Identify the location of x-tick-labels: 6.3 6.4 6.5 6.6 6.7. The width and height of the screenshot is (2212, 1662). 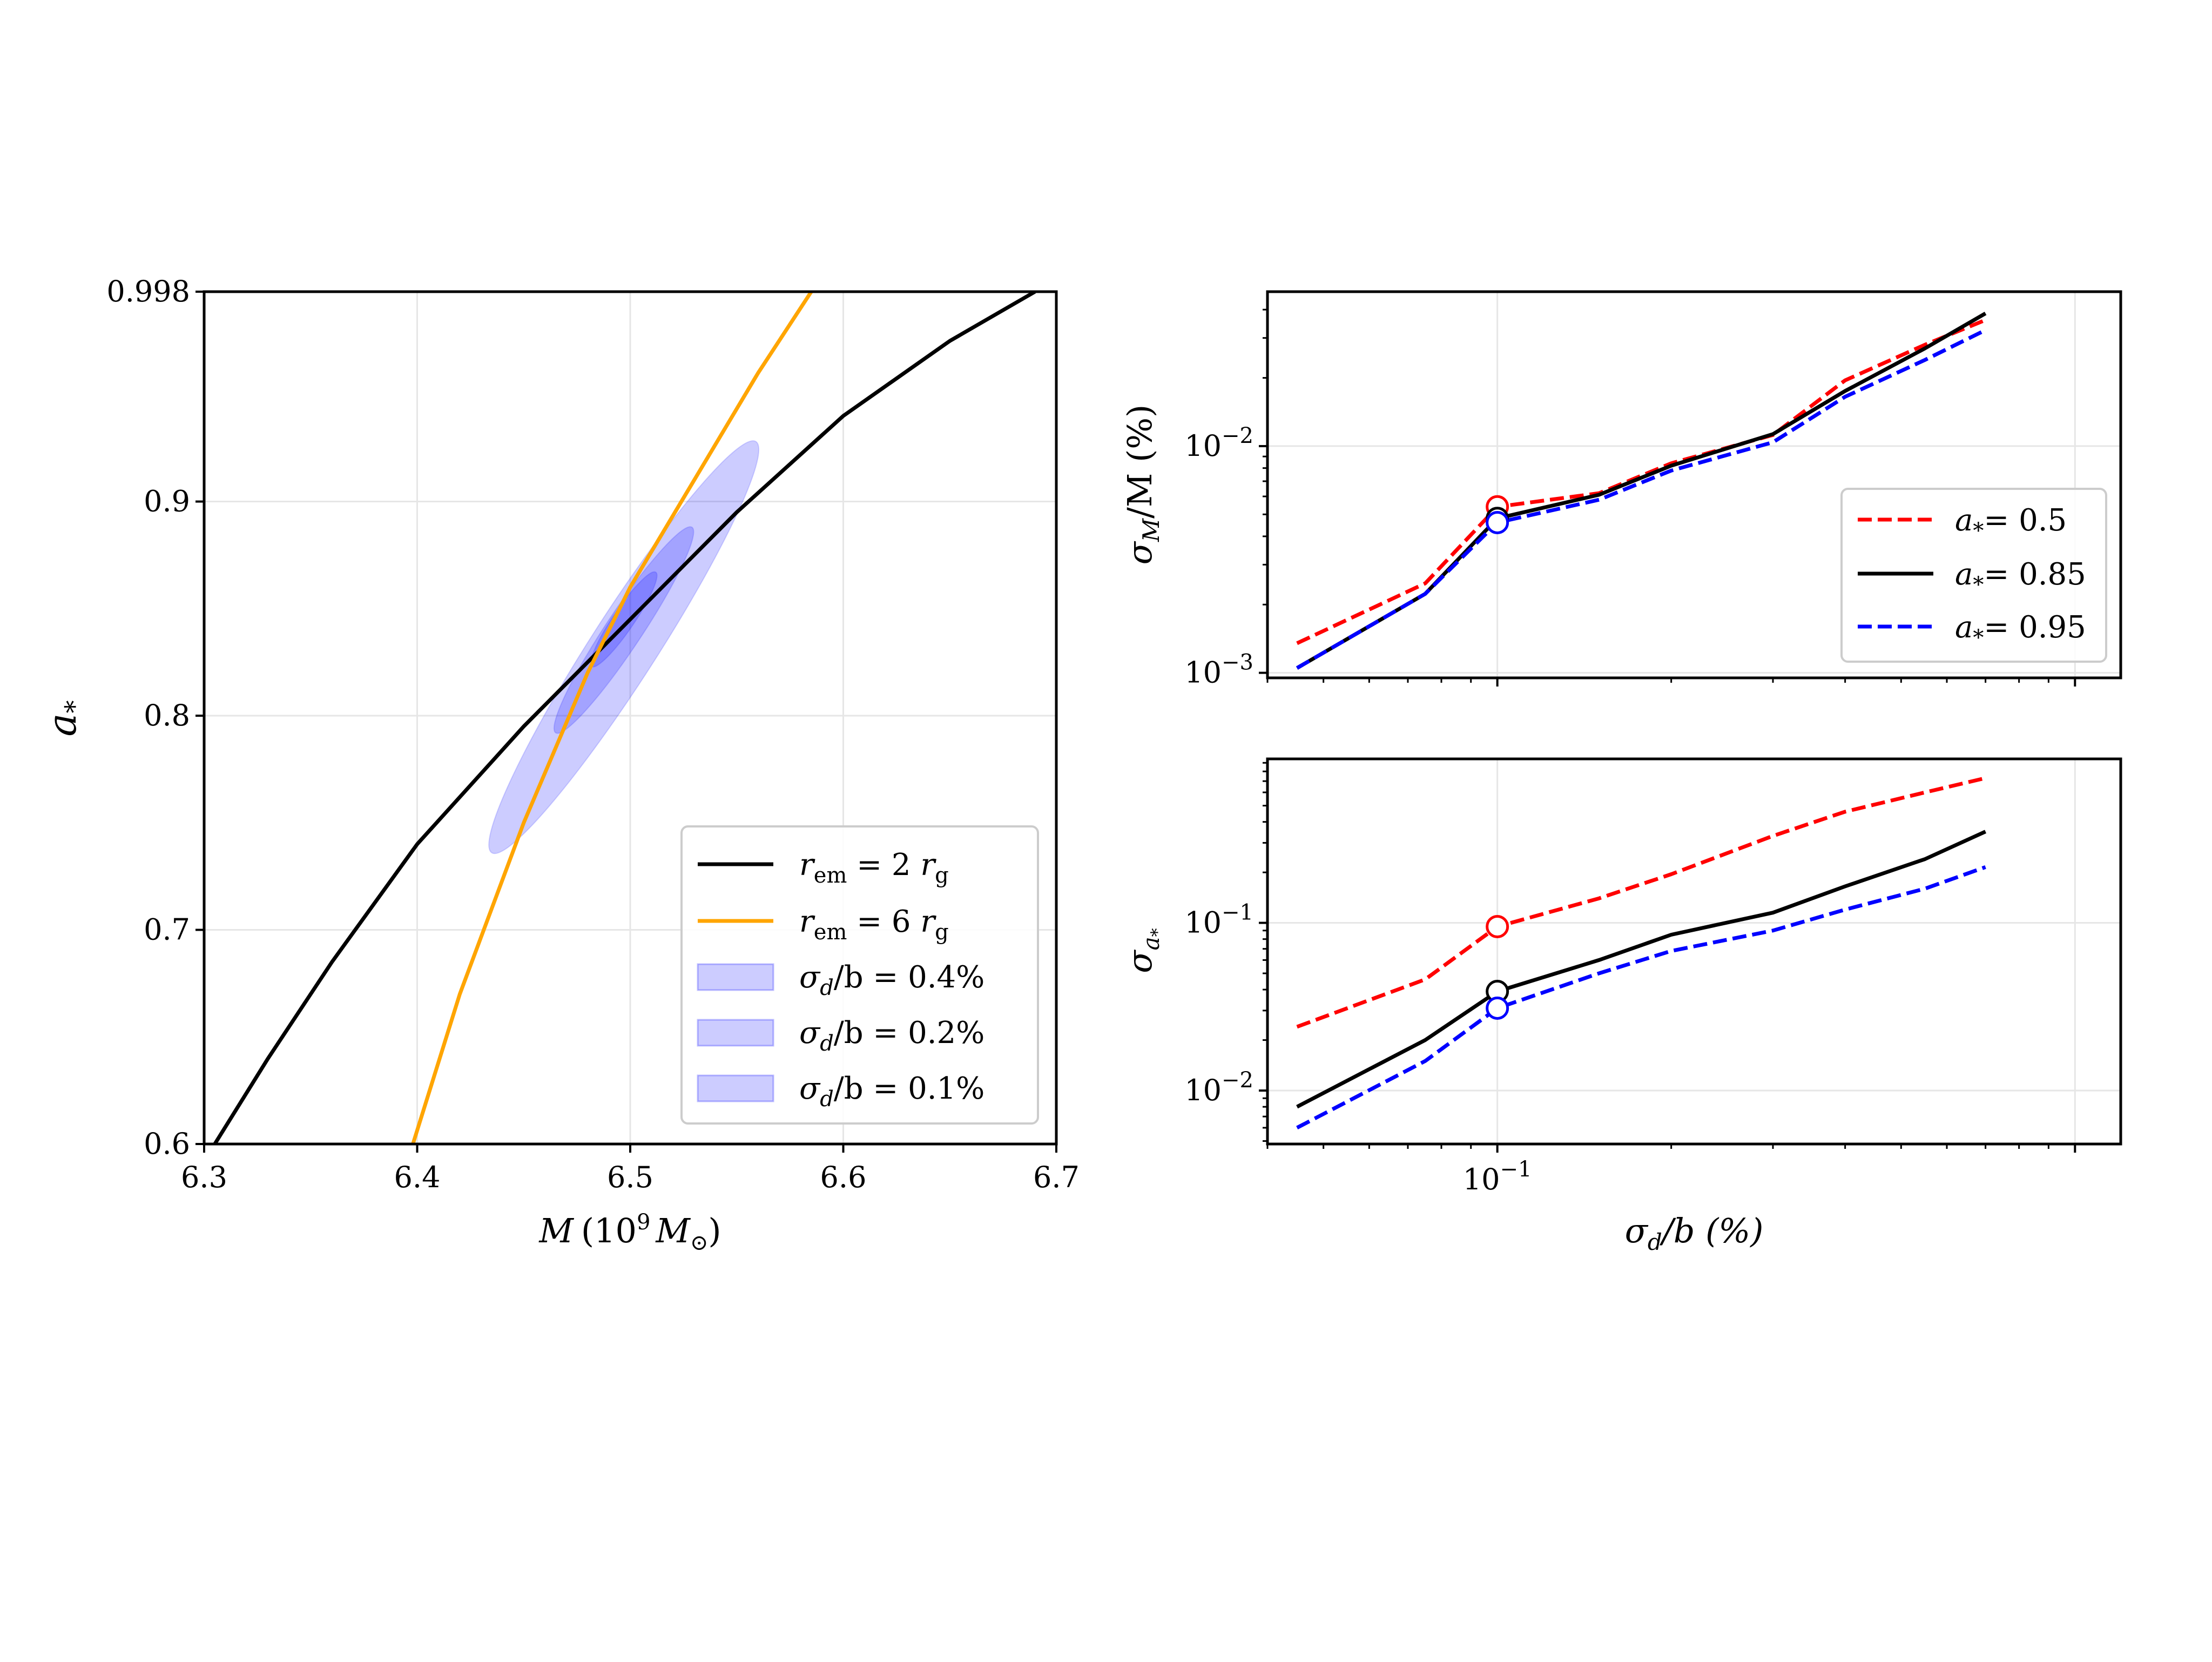
(630, 1177).